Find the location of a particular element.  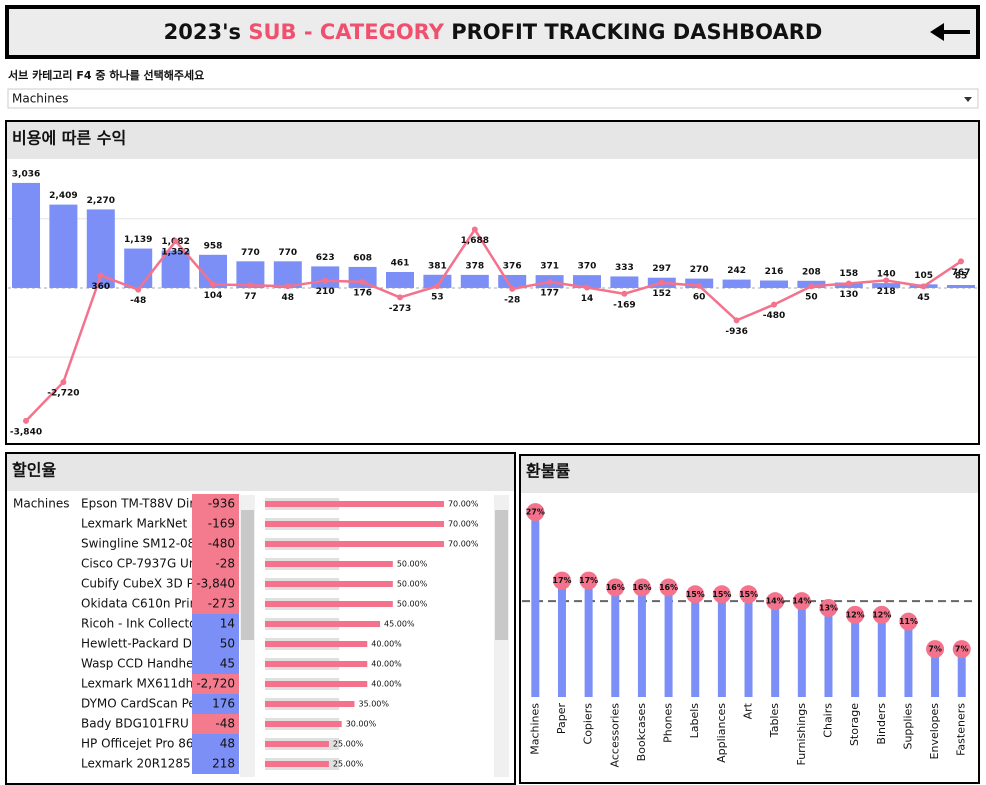

bar-label: 208 is located at coordinates (811, 272).